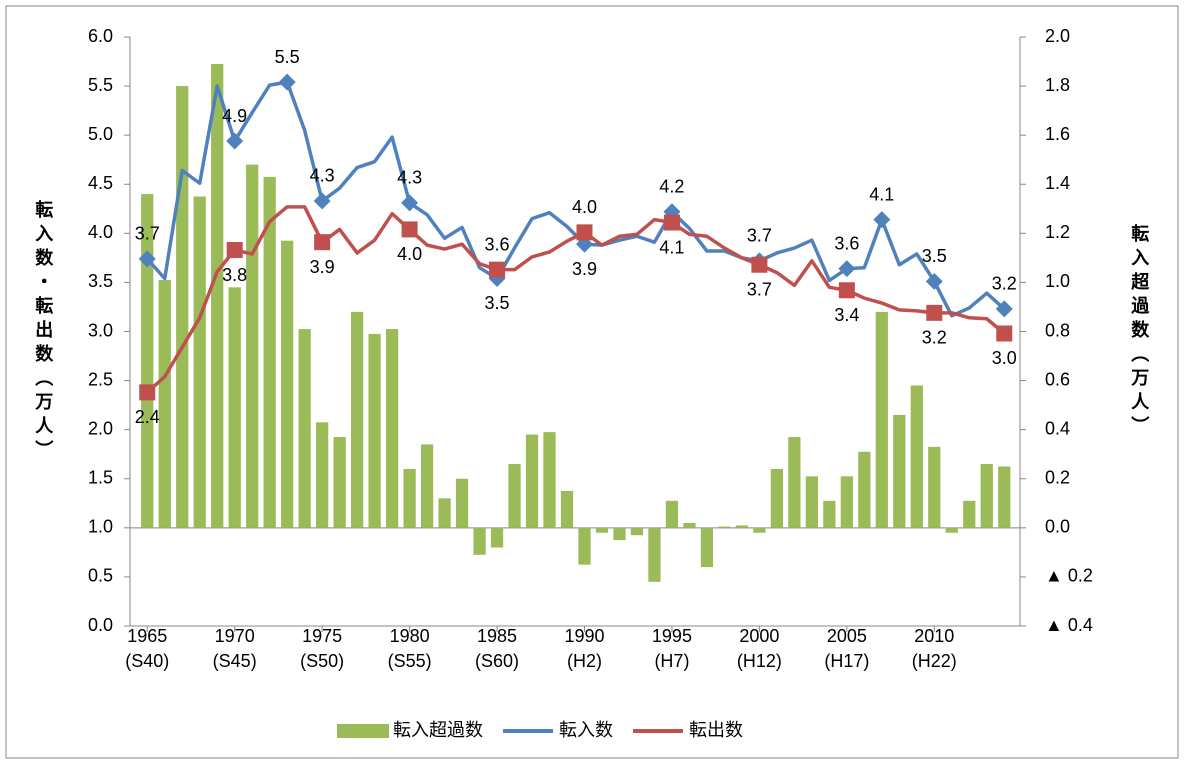  I want to click on y-tick-label: 2.0, so click(100, 428).